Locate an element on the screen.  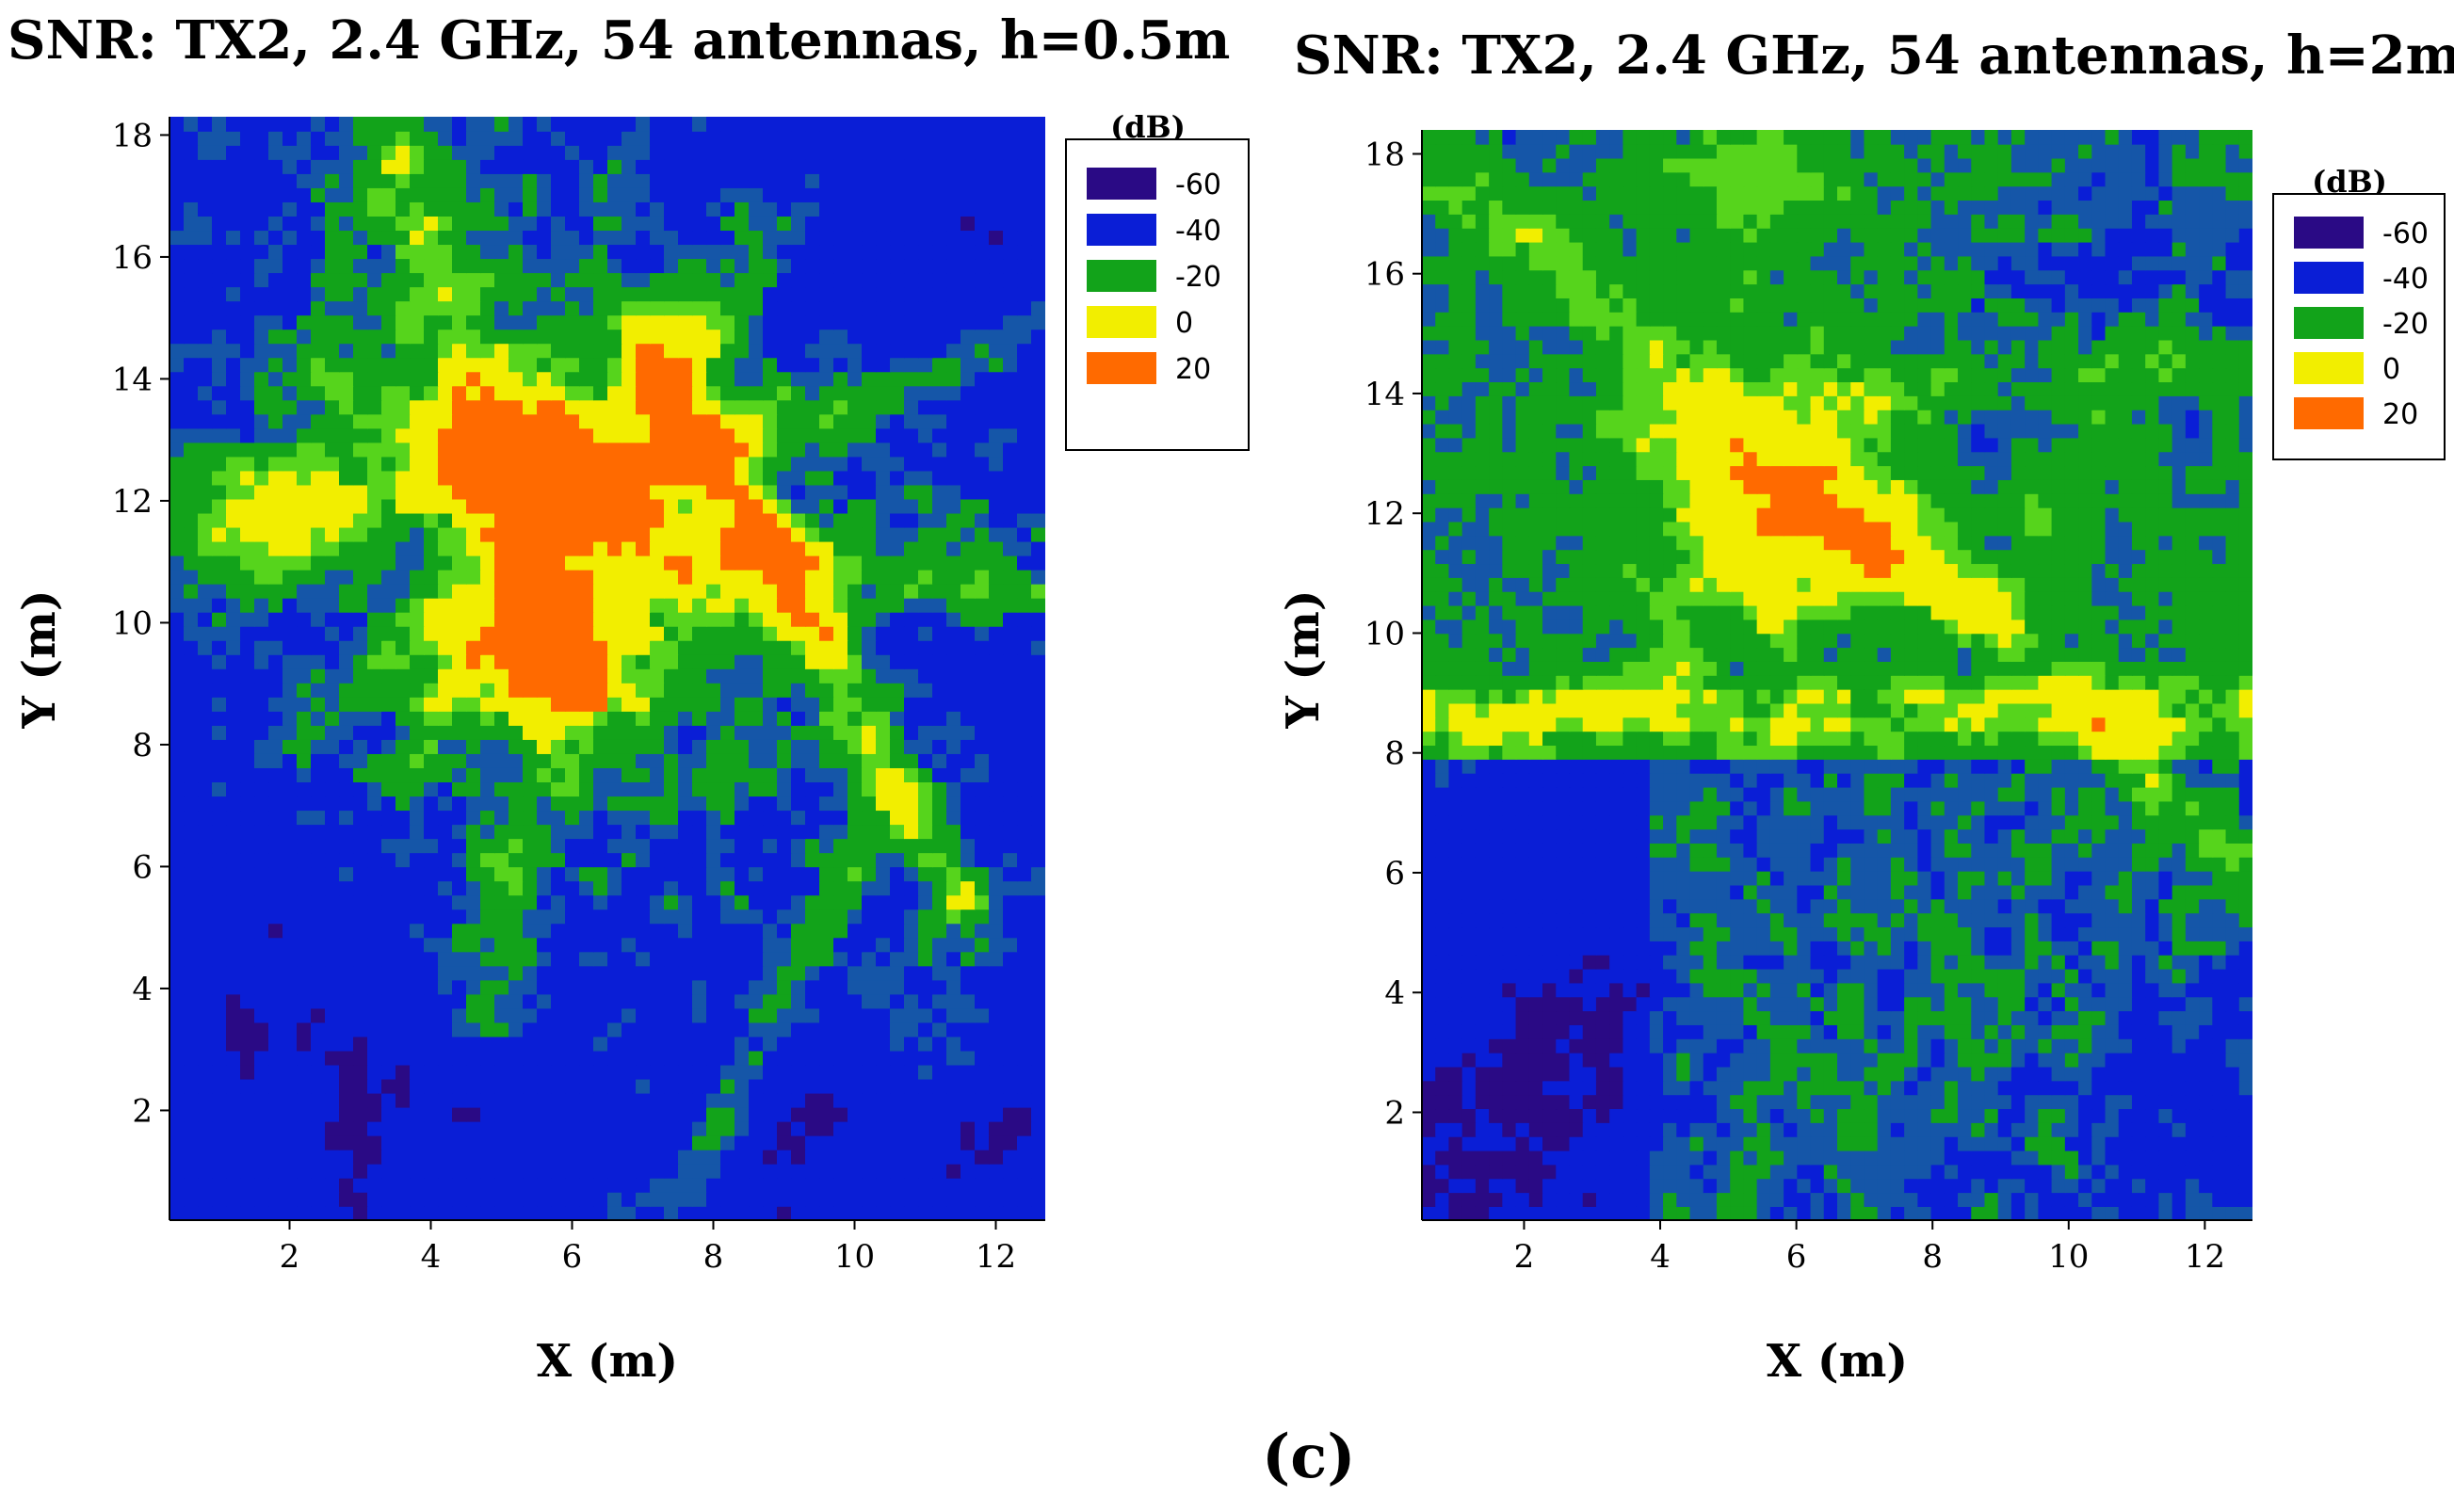
legend-swatch is located at coordinates (1122, 184).